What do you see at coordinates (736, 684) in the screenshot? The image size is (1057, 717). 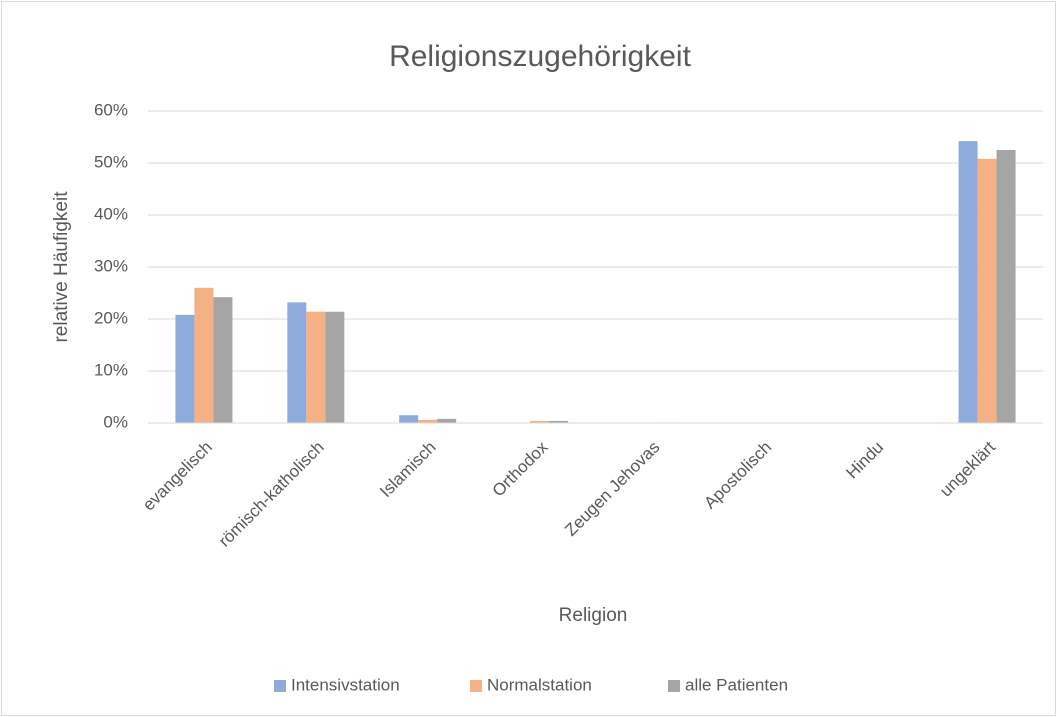 I see `legend-label: alle Patienten` at bounding box center [736, 684].